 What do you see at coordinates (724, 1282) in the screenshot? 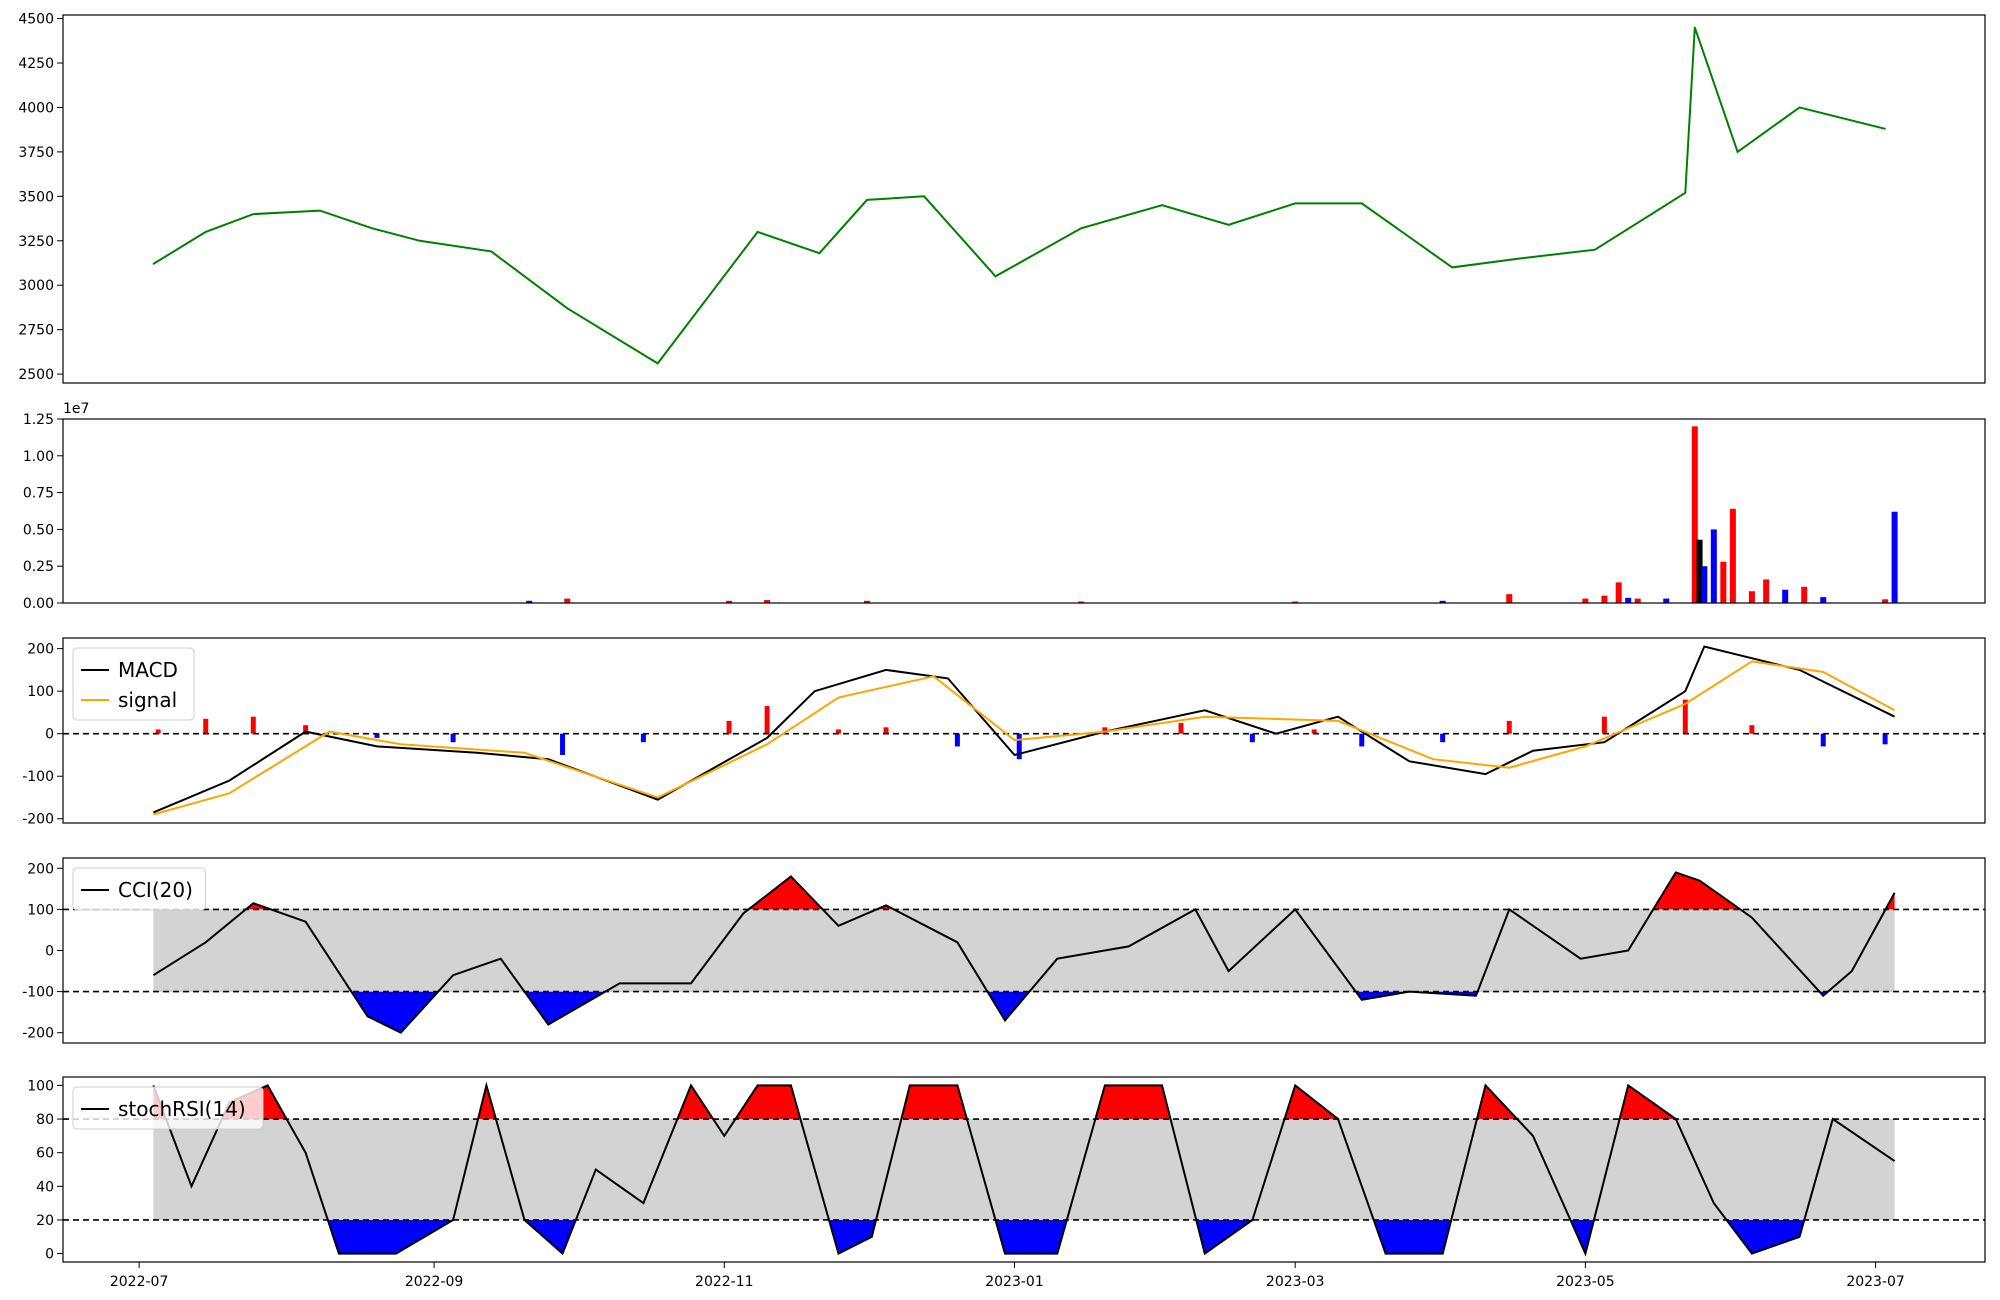
I see `x-tick-label: 2022-11` at bounding box center [724, 1282].